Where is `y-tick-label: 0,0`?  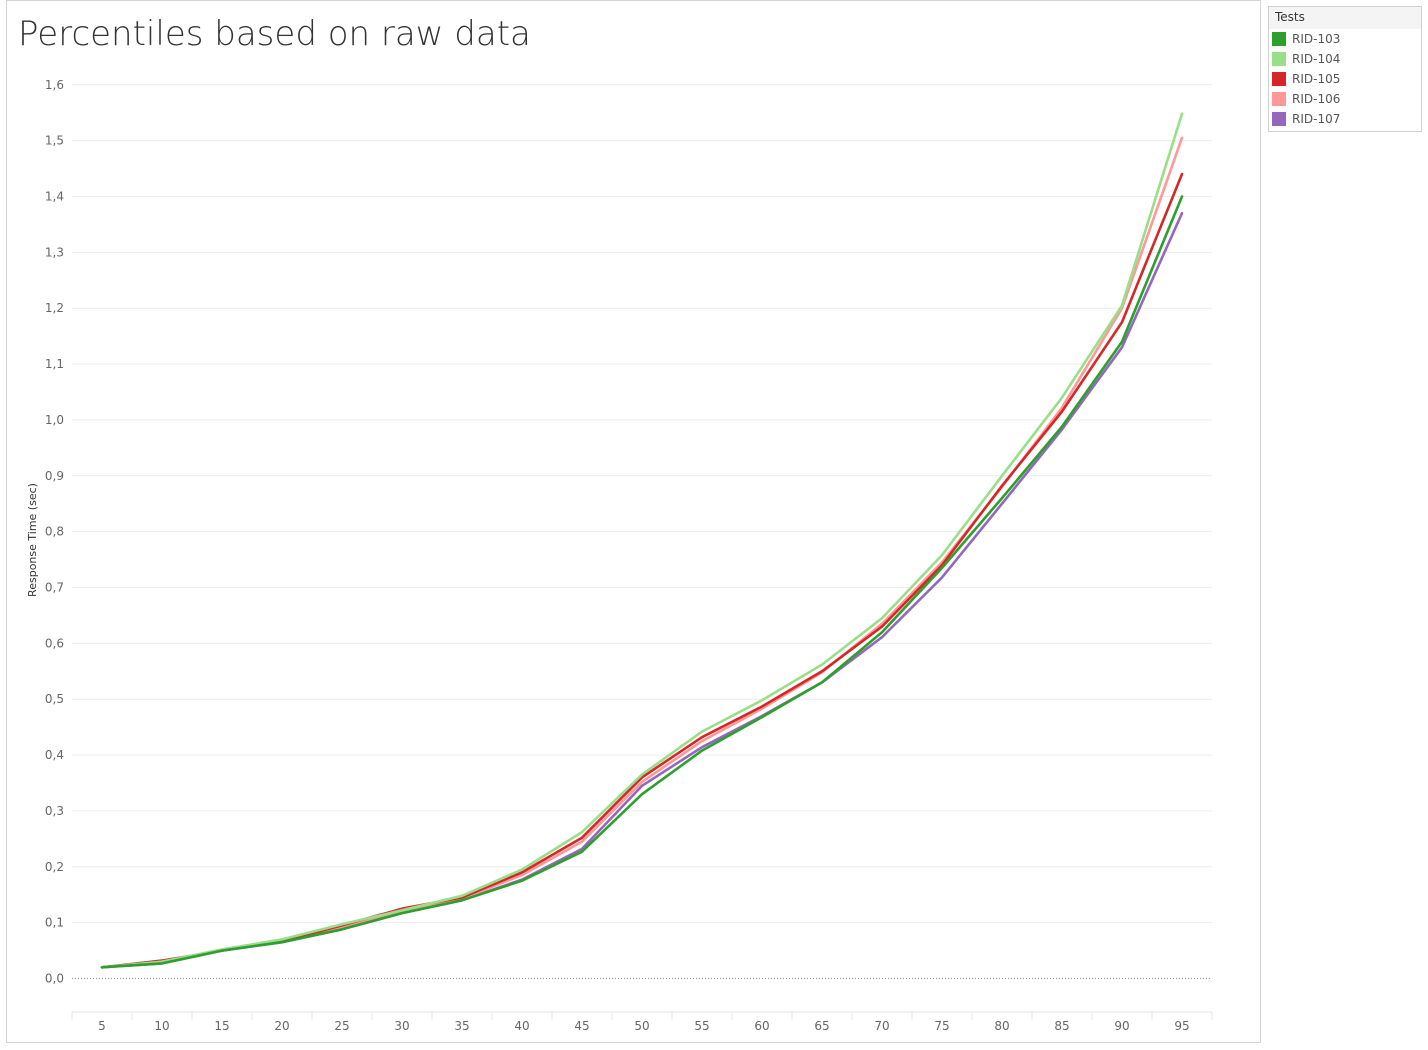 y-tick-label: 0,0 is located at coordinates (54, 978).